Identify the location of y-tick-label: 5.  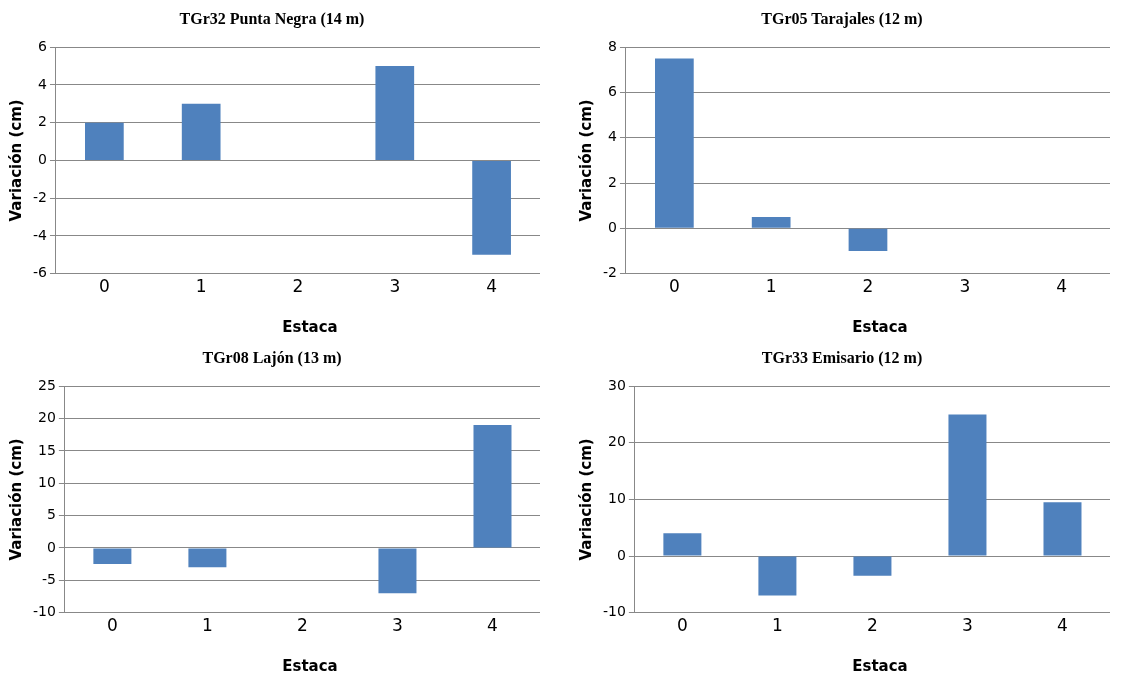
(51, 514).